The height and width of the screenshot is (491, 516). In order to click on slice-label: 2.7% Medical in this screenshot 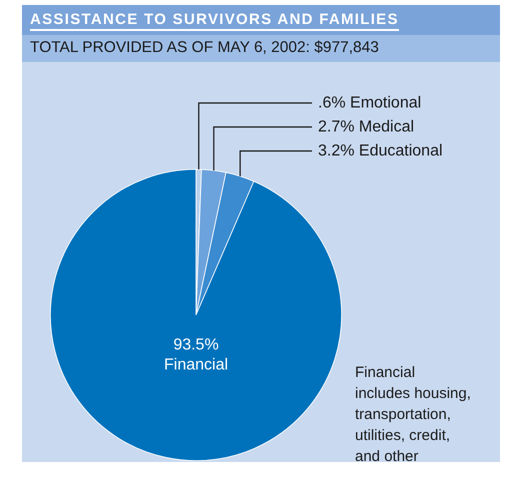, I will do `click(366, 127)`.